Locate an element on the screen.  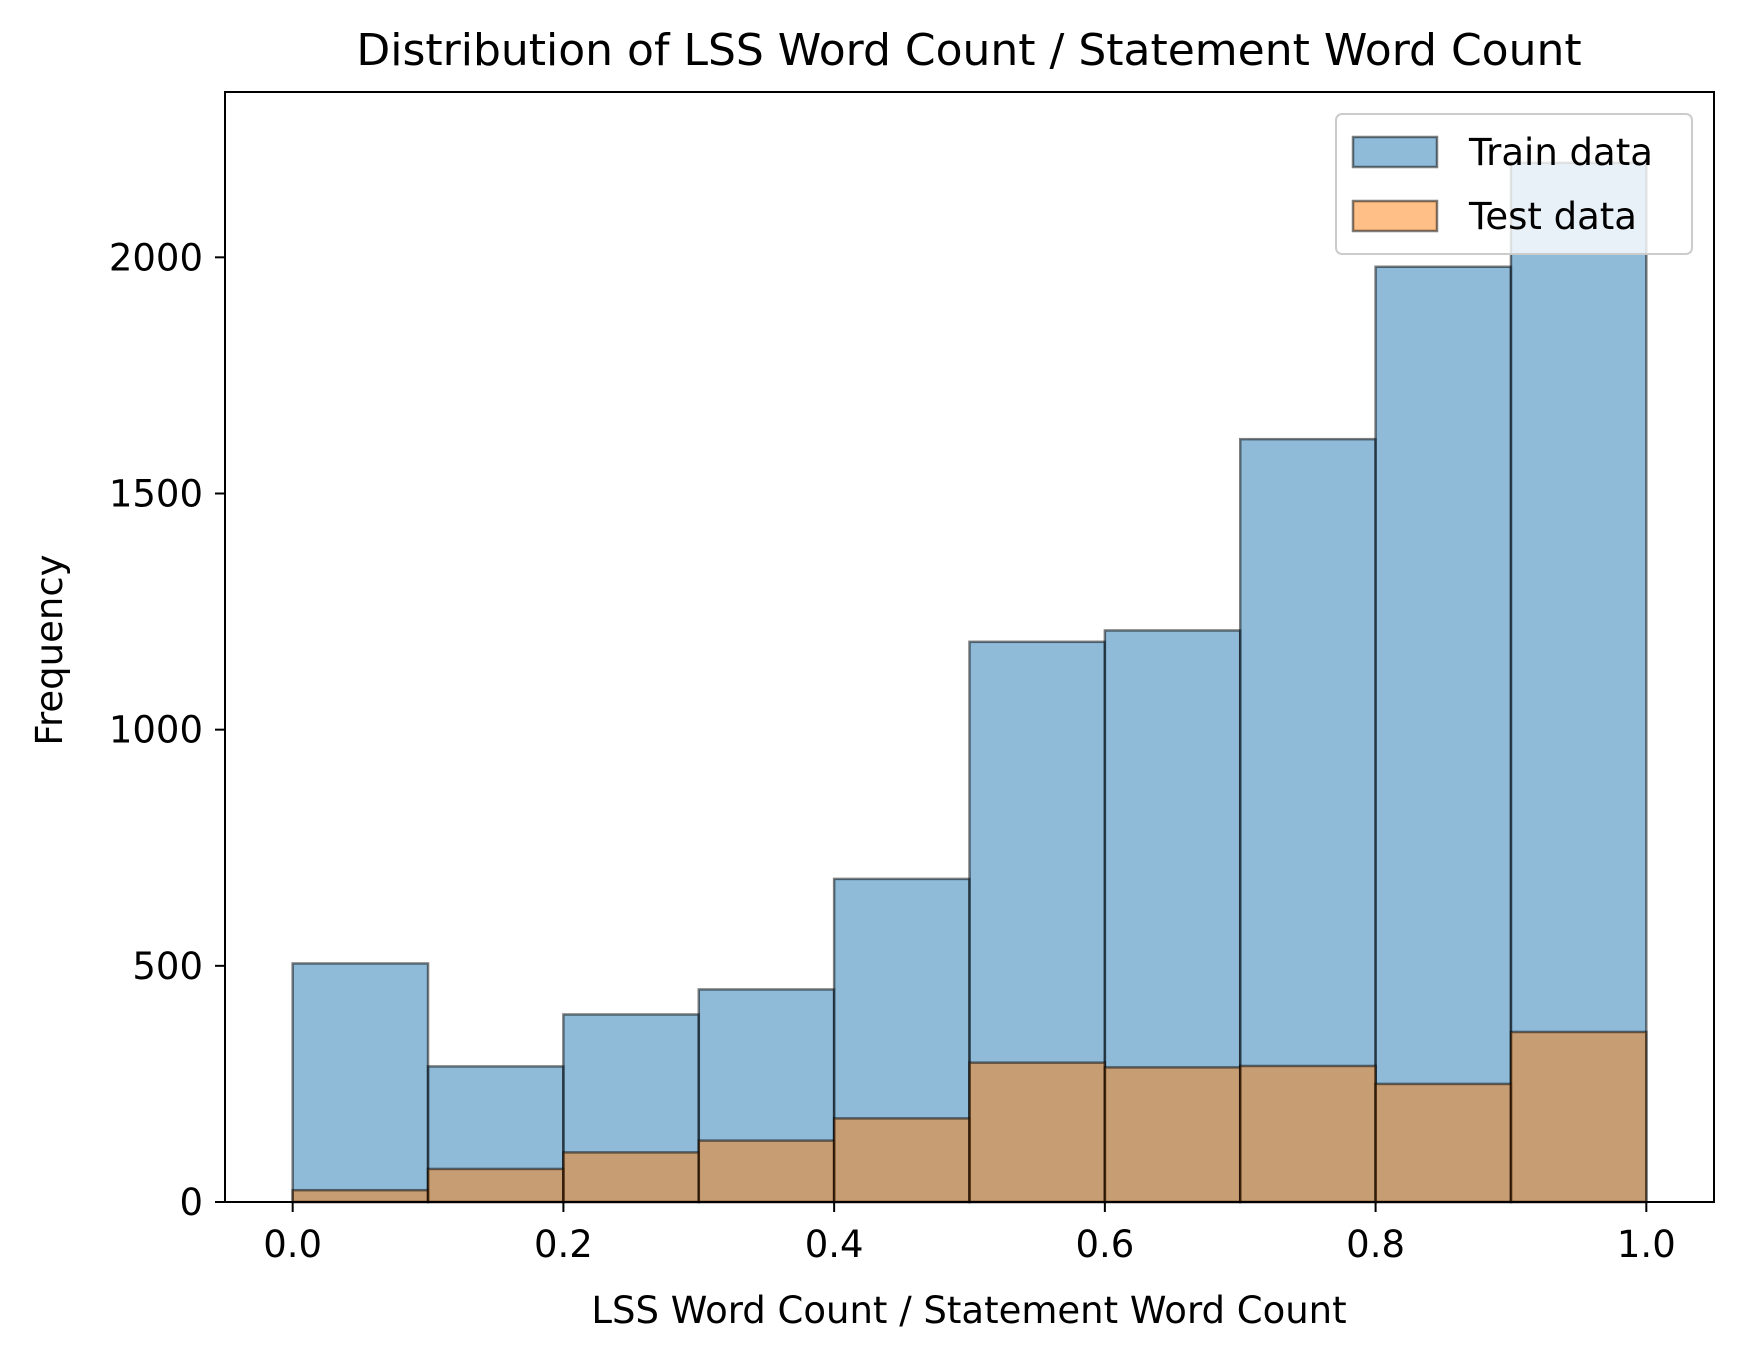
test-data-legend-swatch is located at coordinates (1395, 216).